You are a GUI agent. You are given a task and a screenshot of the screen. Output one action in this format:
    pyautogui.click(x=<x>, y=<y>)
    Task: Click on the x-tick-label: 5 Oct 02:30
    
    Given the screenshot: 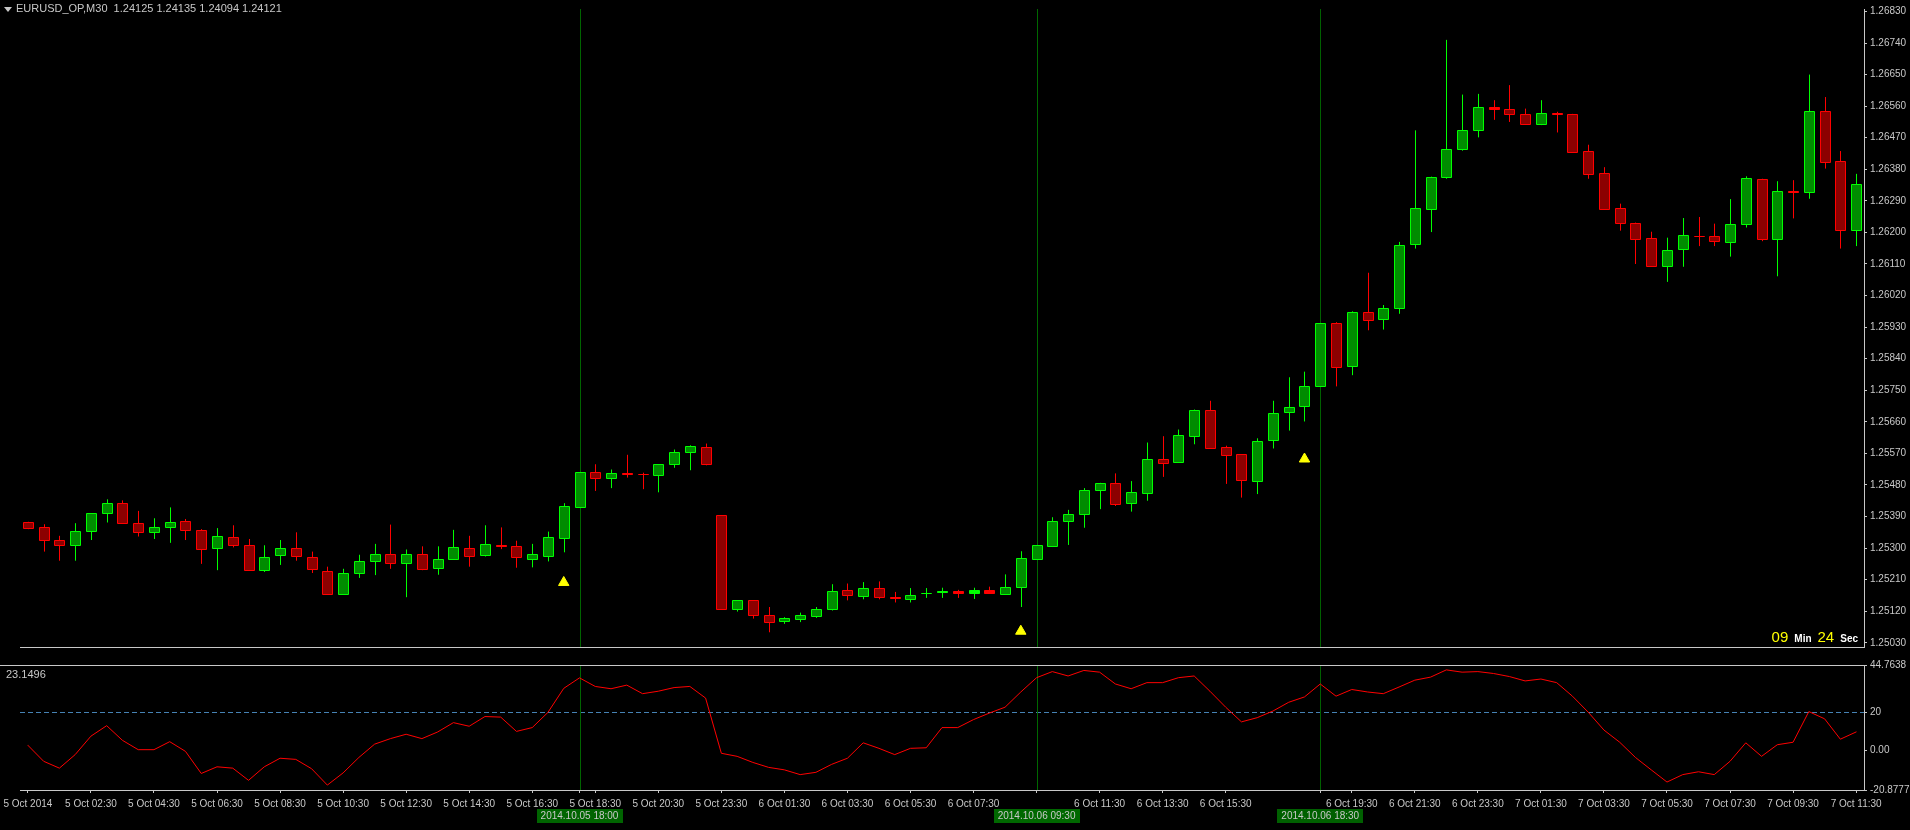 What is the action you would take?
    pyautogui.click(x=91, y=803)
    